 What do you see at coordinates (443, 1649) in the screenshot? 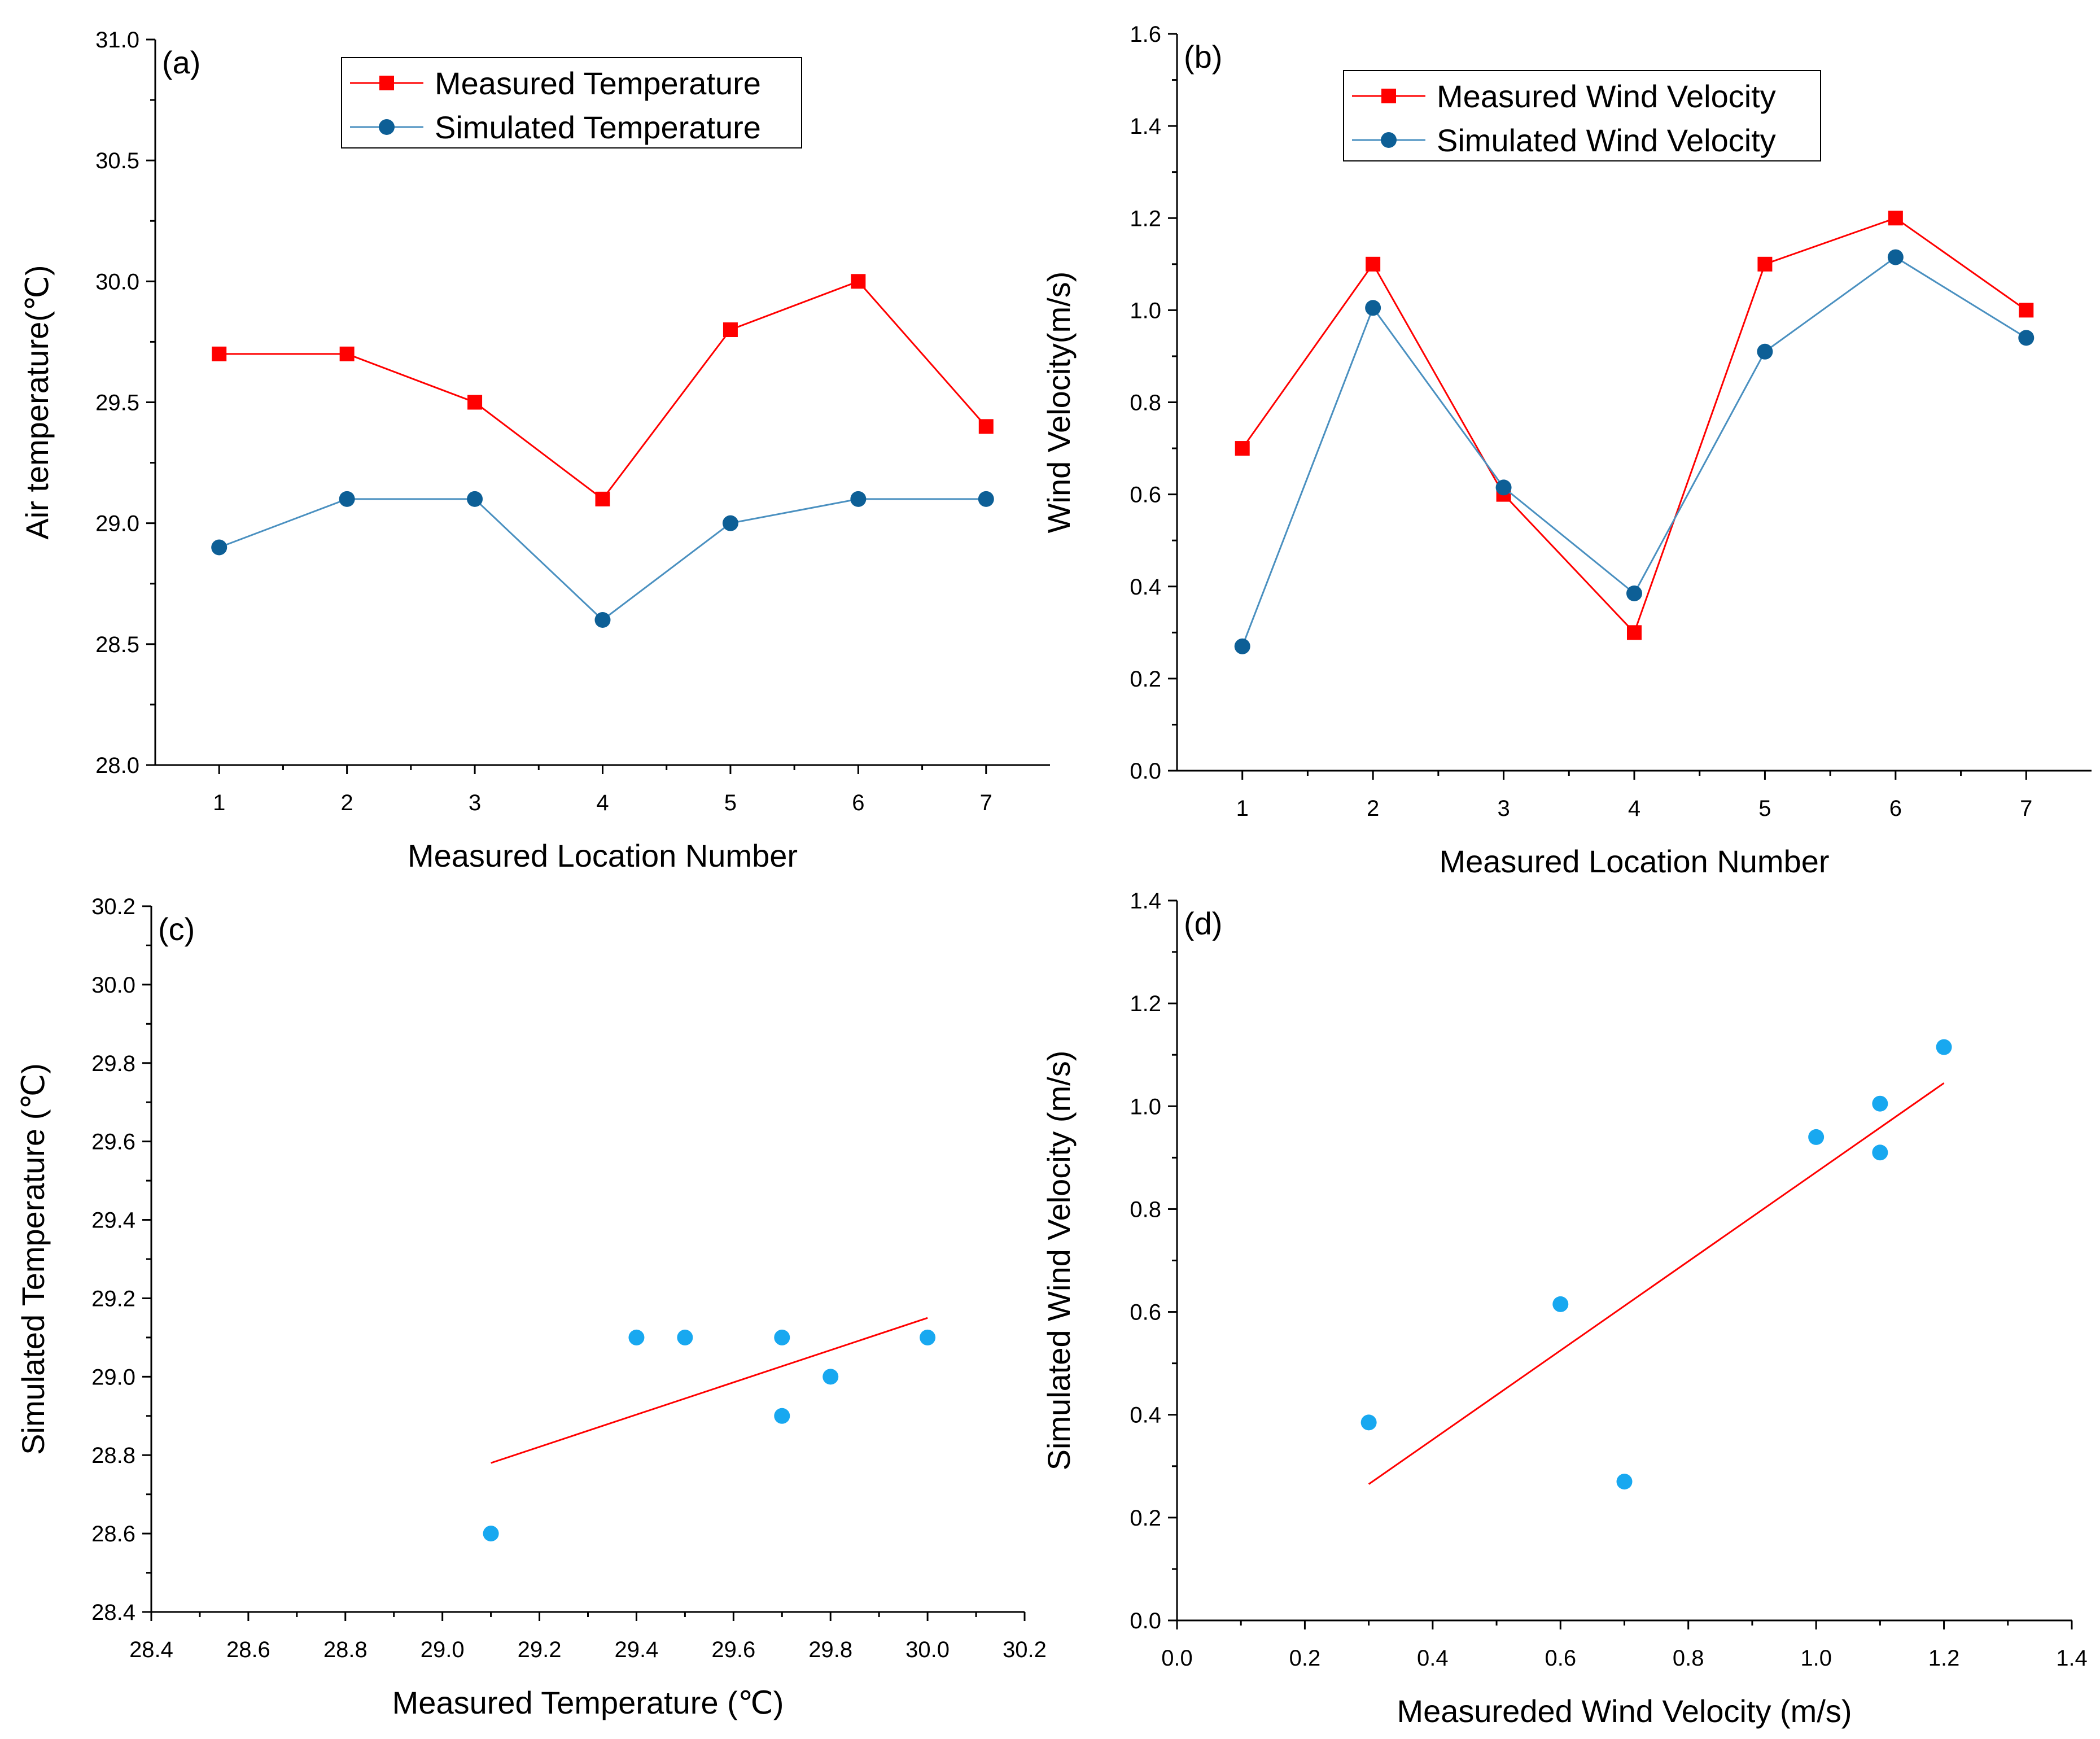
I see `x-tick-label: 29.0` at bounding box center [443, 1649].